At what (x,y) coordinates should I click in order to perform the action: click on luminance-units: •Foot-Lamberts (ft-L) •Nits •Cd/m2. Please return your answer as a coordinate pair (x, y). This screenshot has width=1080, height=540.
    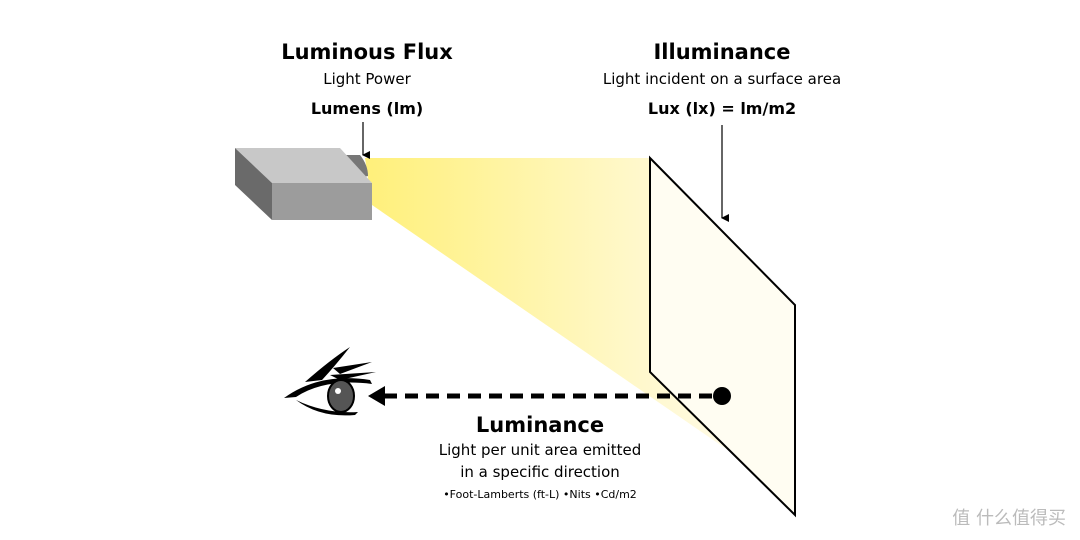
    Looking at the image, I should click on (540, 494).